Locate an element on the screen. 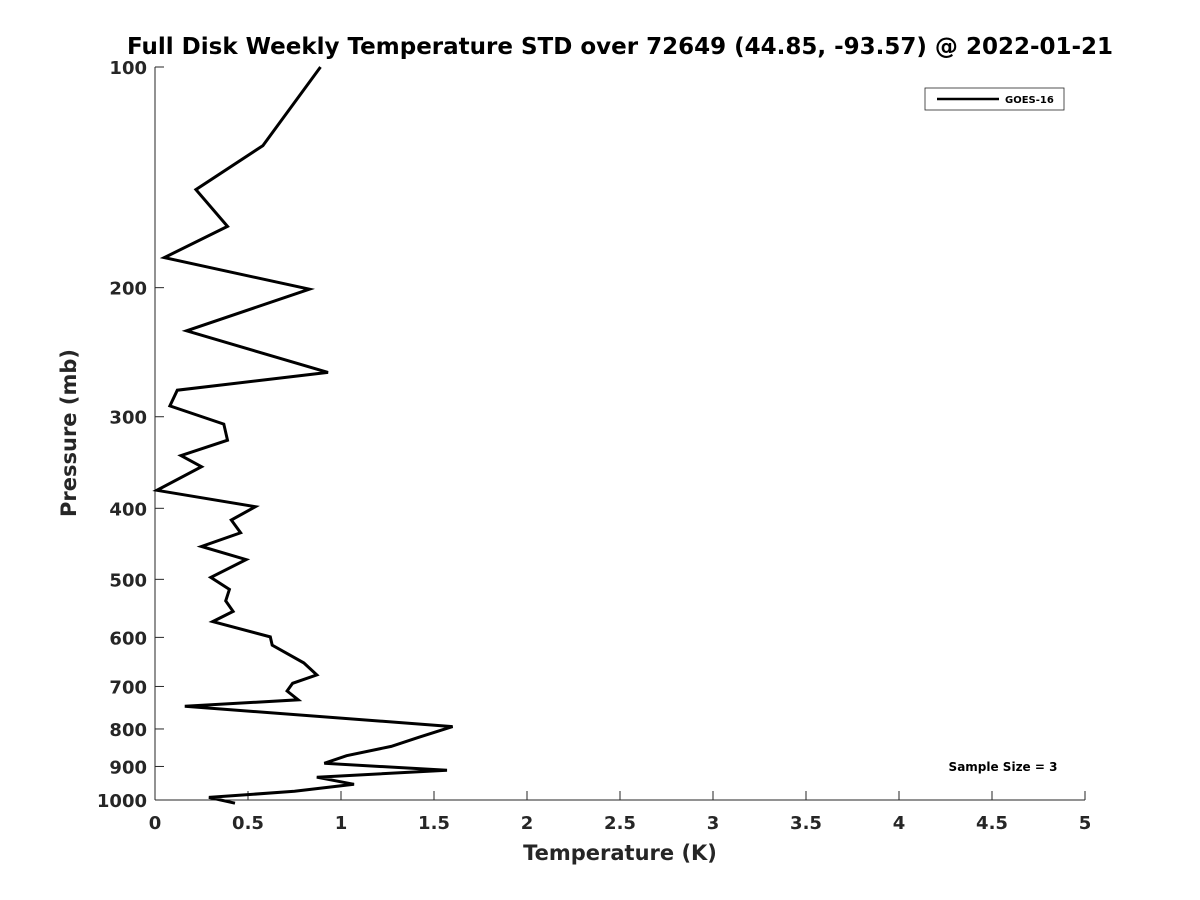 This screenshot has height=900, width=1200. y-tick-label: 100 is located at coordinates (128, 68).